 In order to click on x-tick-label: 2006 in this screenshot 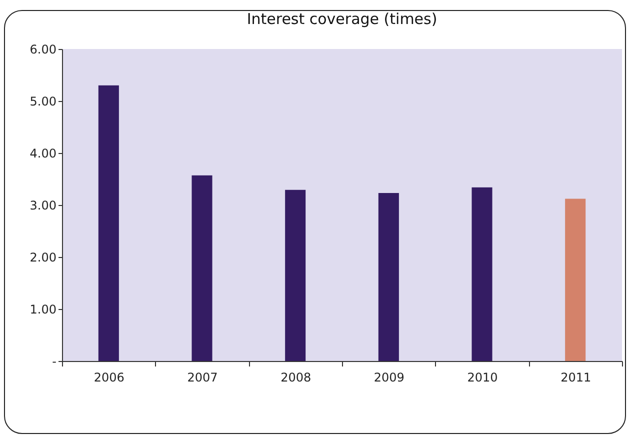, I will do `click(109, 377)`.